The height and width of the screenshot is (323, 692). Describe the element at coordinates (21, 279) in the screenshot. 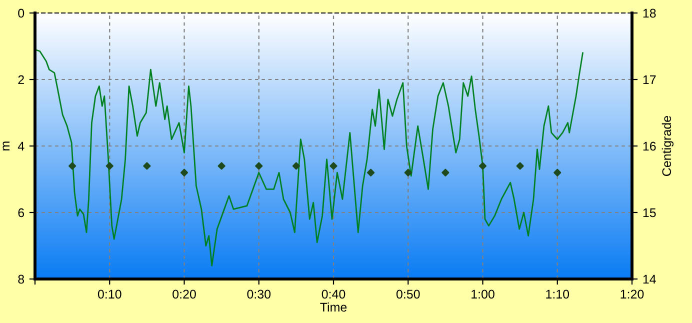

I see `y-tick-label: 8` at that location.